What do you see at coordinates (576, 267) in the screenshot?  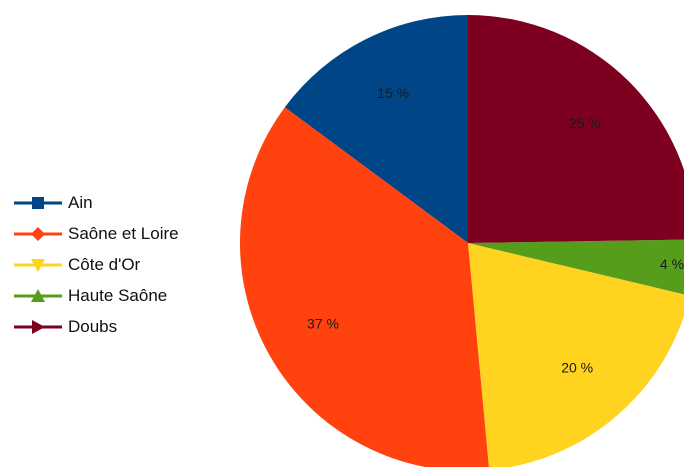 I see `pie-slice-haute-saone` at bounding box center [576, 267].